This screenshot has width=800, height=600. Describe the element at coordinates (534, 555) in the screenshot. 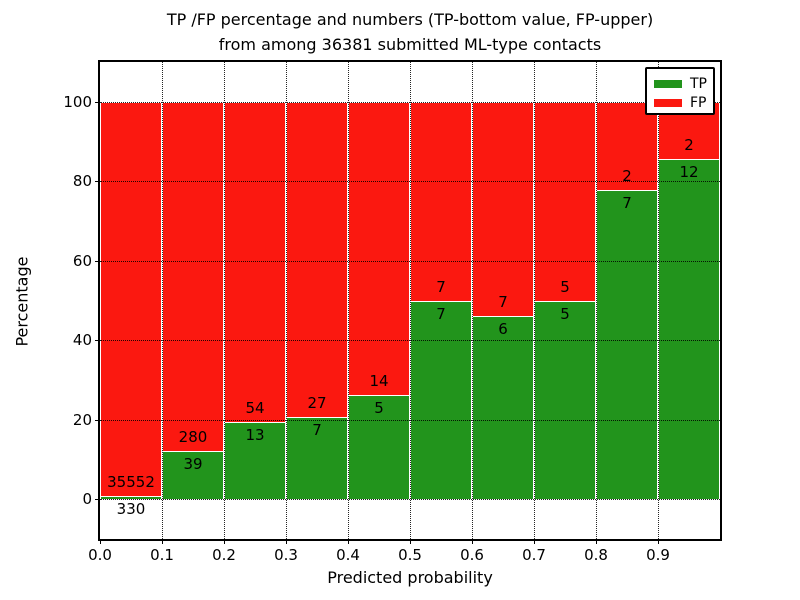

I see `x-tick-label: 0.7` at that location.